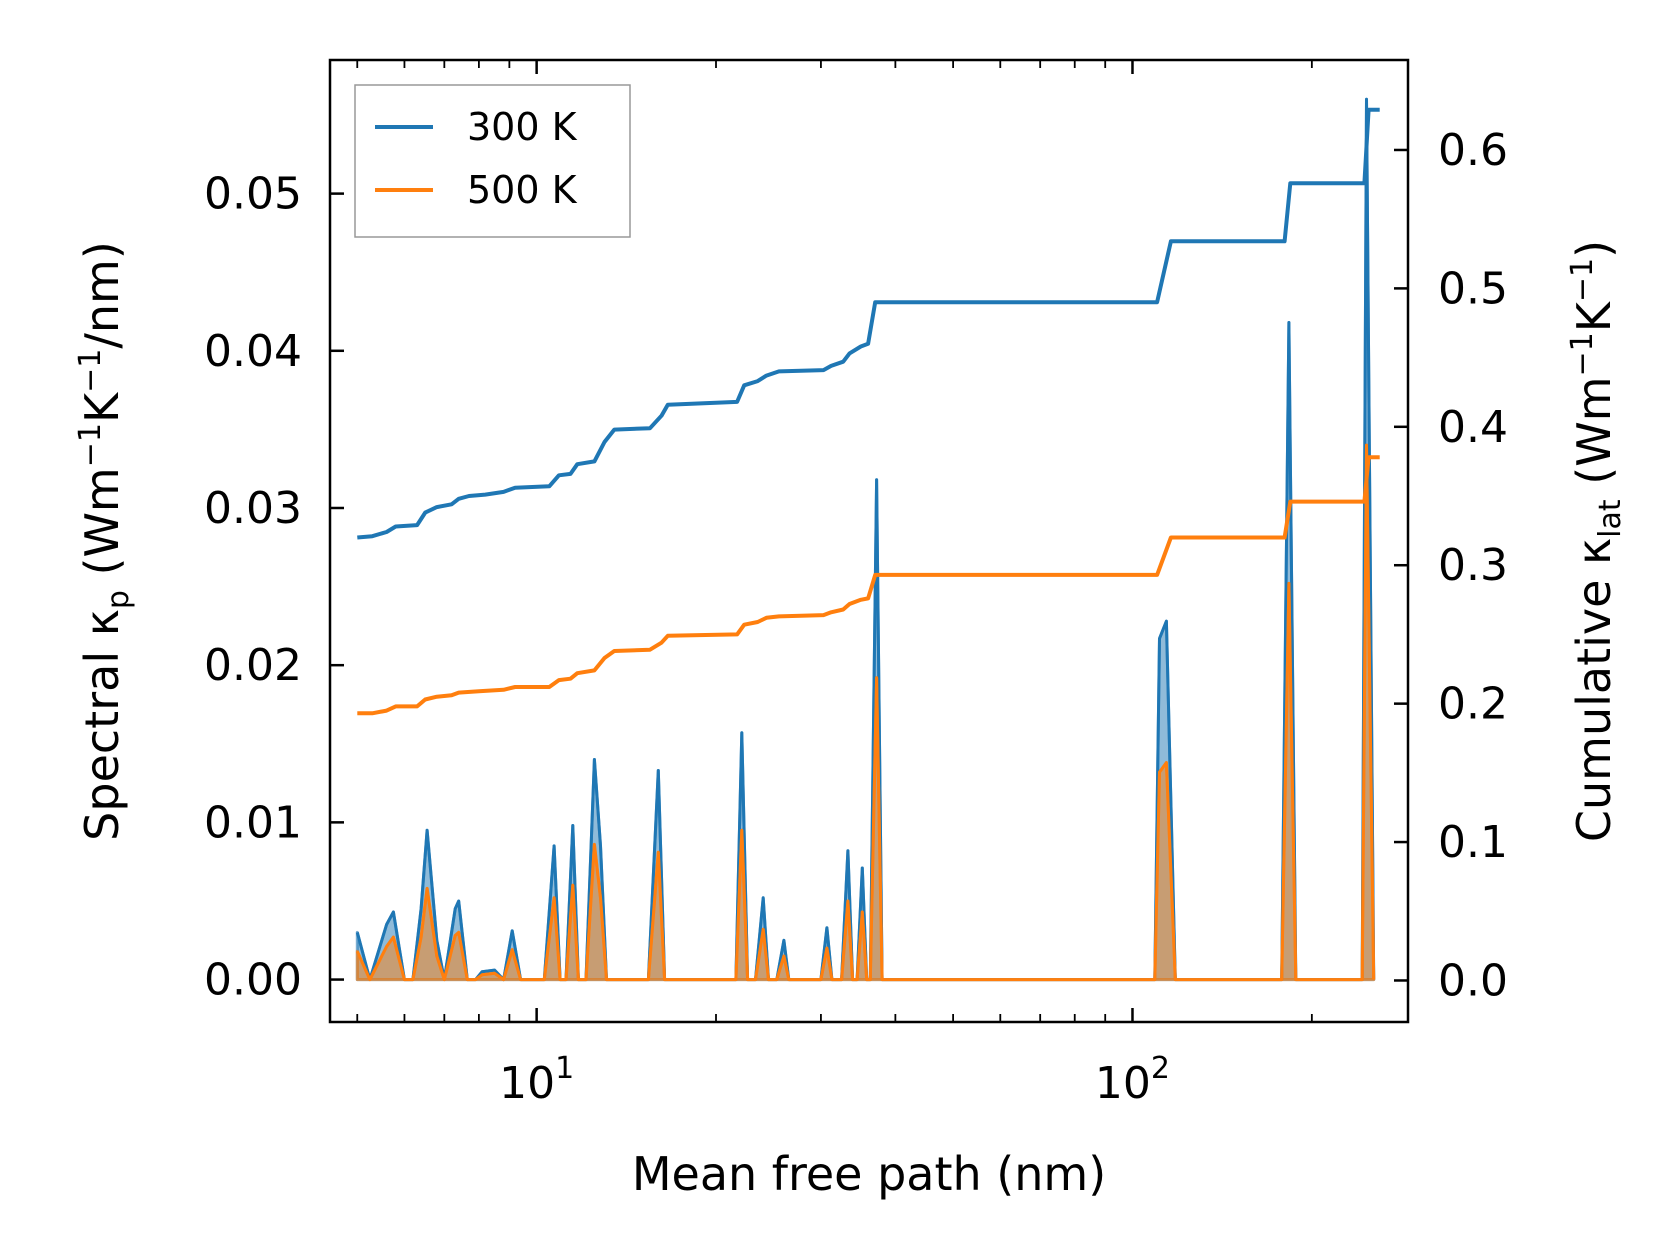  I want to click on left-tick-label: 0.02, so click(253, 665).